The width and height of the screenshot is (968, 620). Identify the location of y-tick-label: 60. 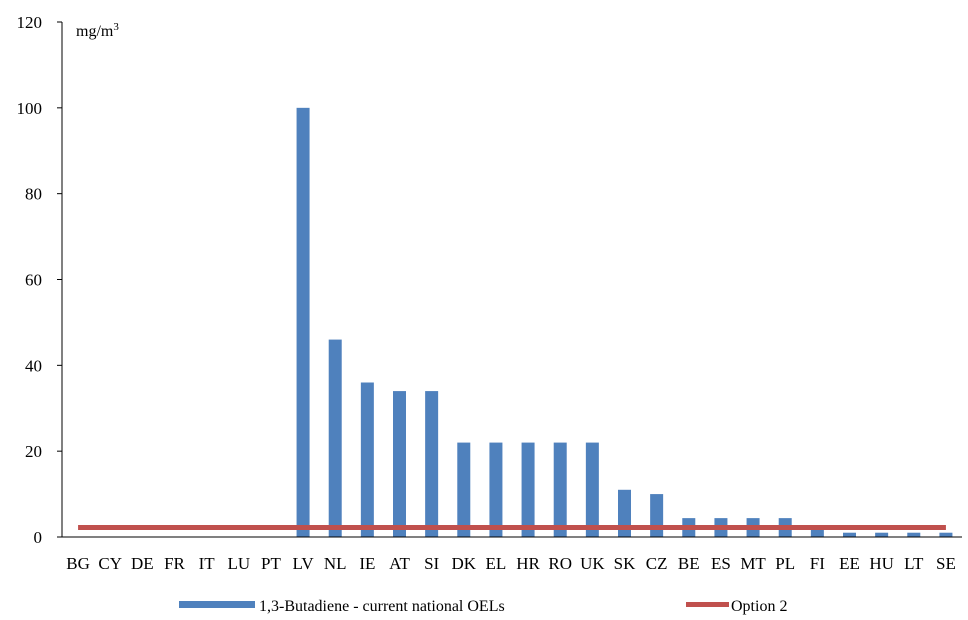
(33, 280).